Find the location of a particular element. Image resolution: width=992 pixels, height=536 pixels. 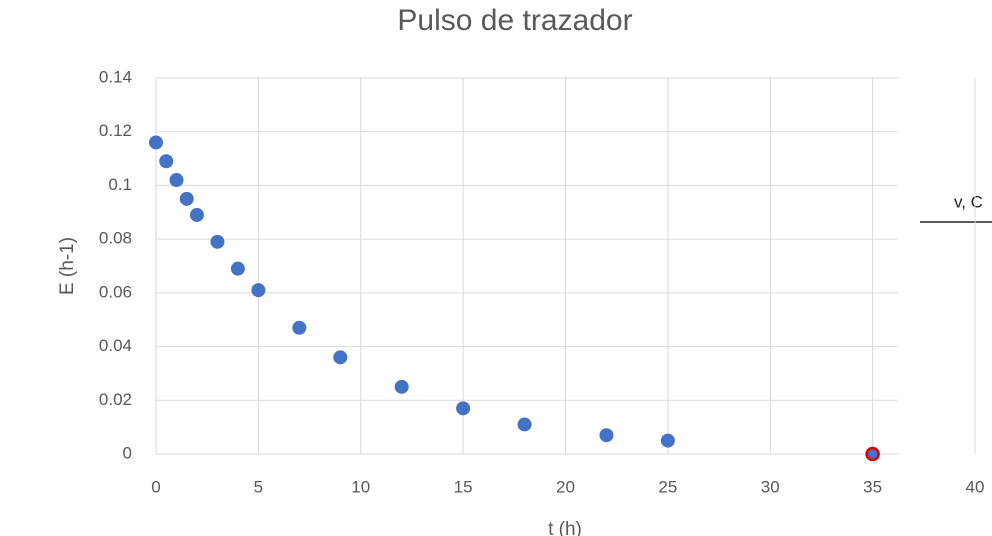

y-tick-label: 0.12 is located at coordinates (115, 130).